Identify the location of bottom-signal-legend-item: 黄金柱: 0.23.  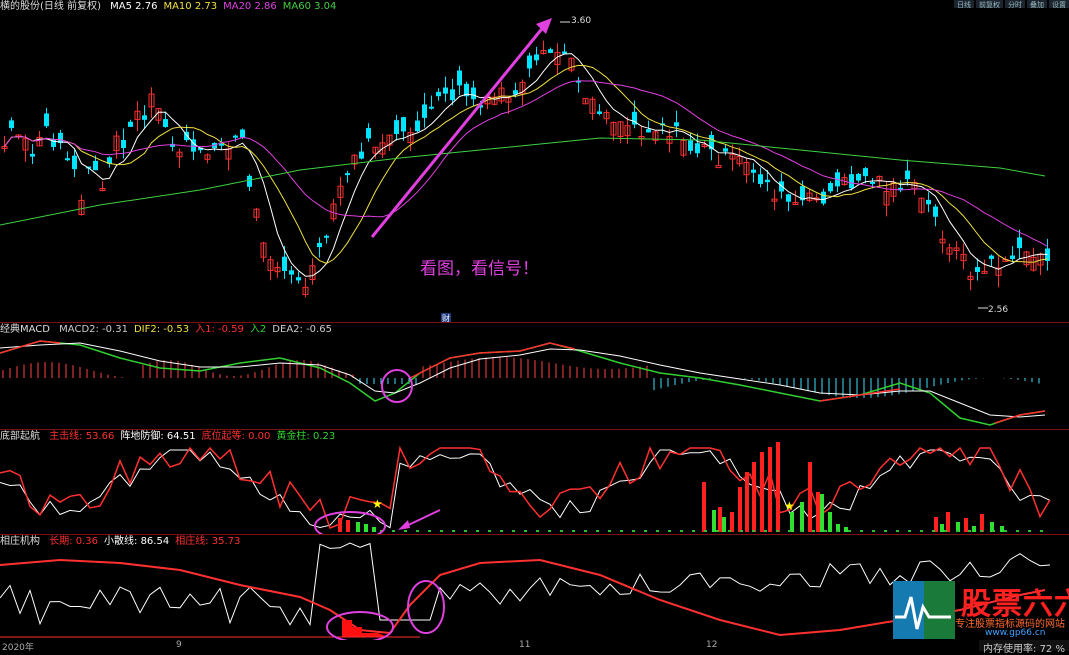
(306, 436).